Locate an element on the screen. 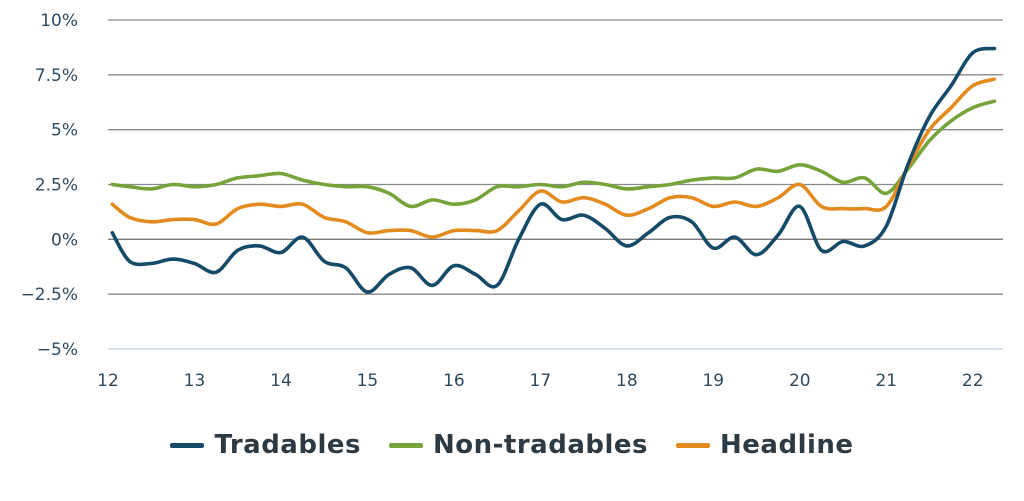 This screenshot has height=501, width=1024. x-tick-label: 15 is located at coordinates (368, 381).